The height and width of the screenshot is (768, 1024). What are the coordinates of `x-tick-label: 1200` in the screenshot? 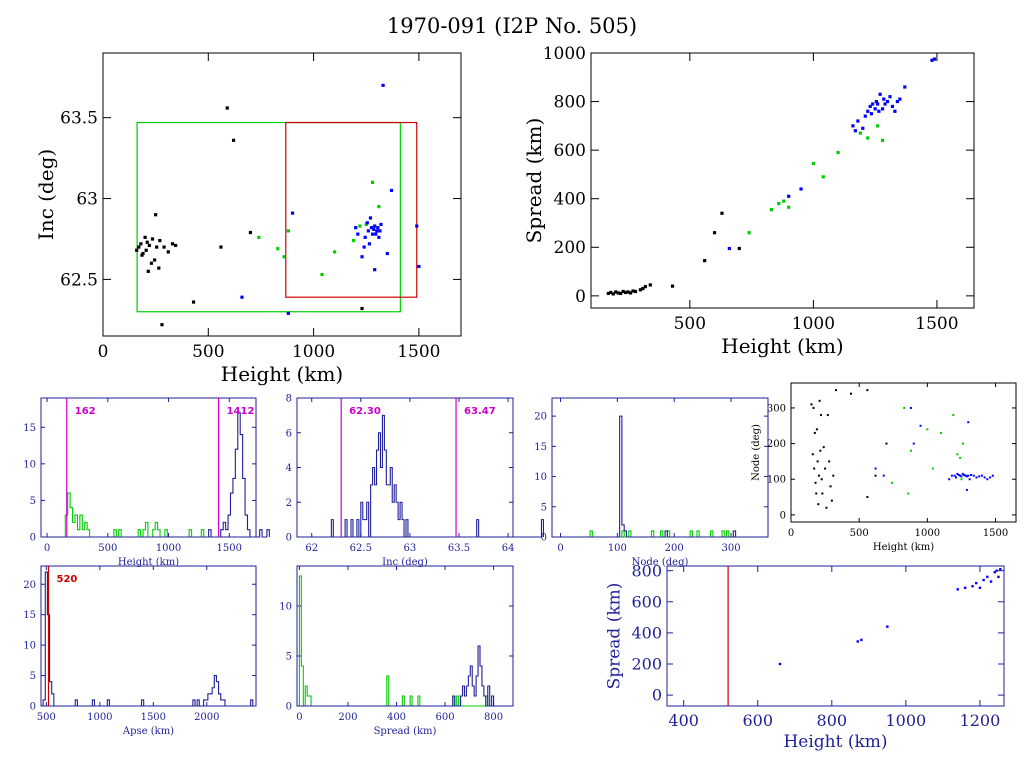 It's located at (980, 720).